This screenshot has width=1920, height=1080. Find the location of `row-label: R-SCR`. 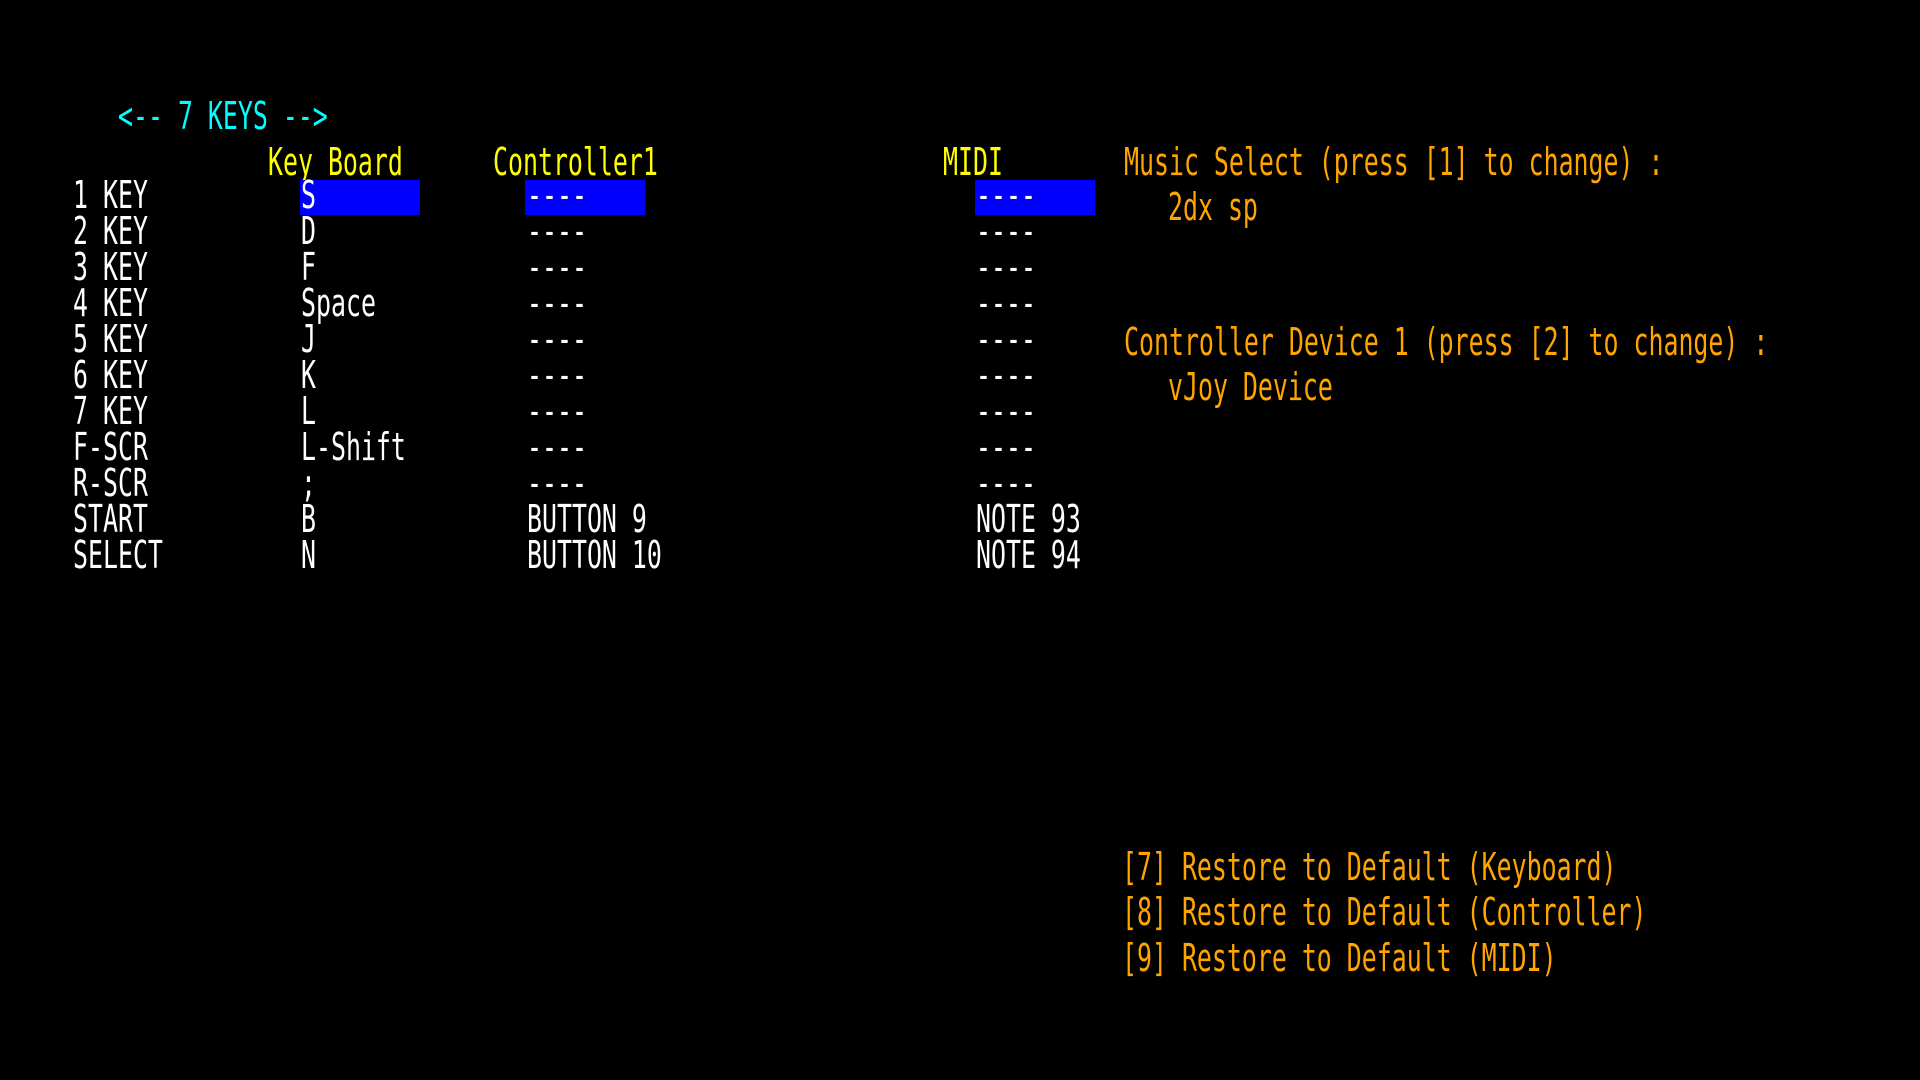

row-label: R-SCR is located at coordinates (110, 483).